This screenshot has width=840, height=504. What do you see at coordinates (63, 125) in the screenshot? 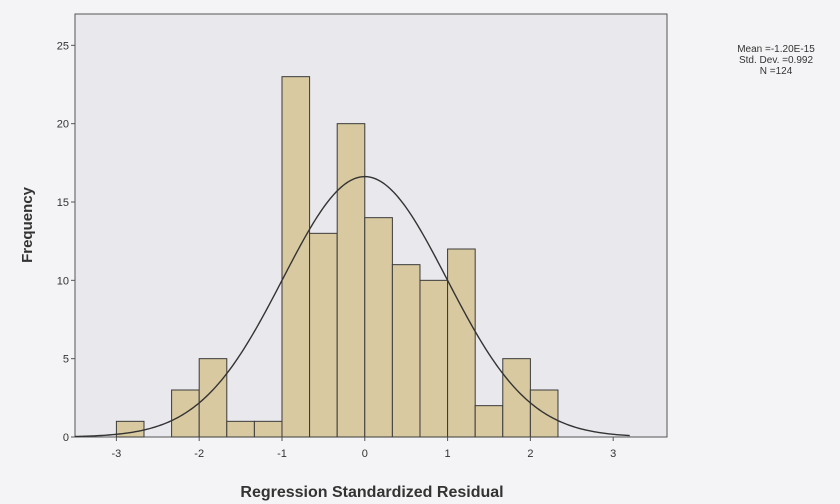
I see `y-tick-label: 20` at bounding box center [63, 125].